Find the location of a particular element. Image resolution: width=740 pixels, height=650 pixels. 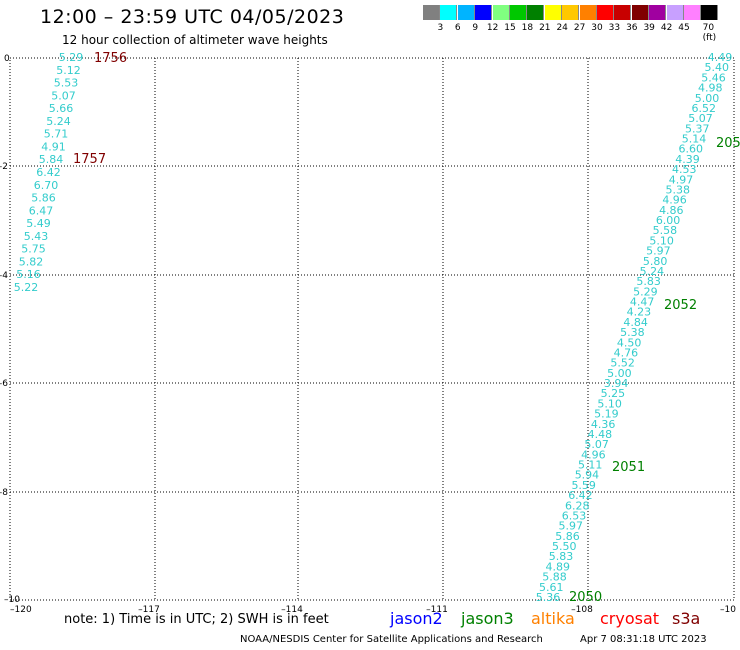

legend-label: 9 is located at coordinates (475, 28).